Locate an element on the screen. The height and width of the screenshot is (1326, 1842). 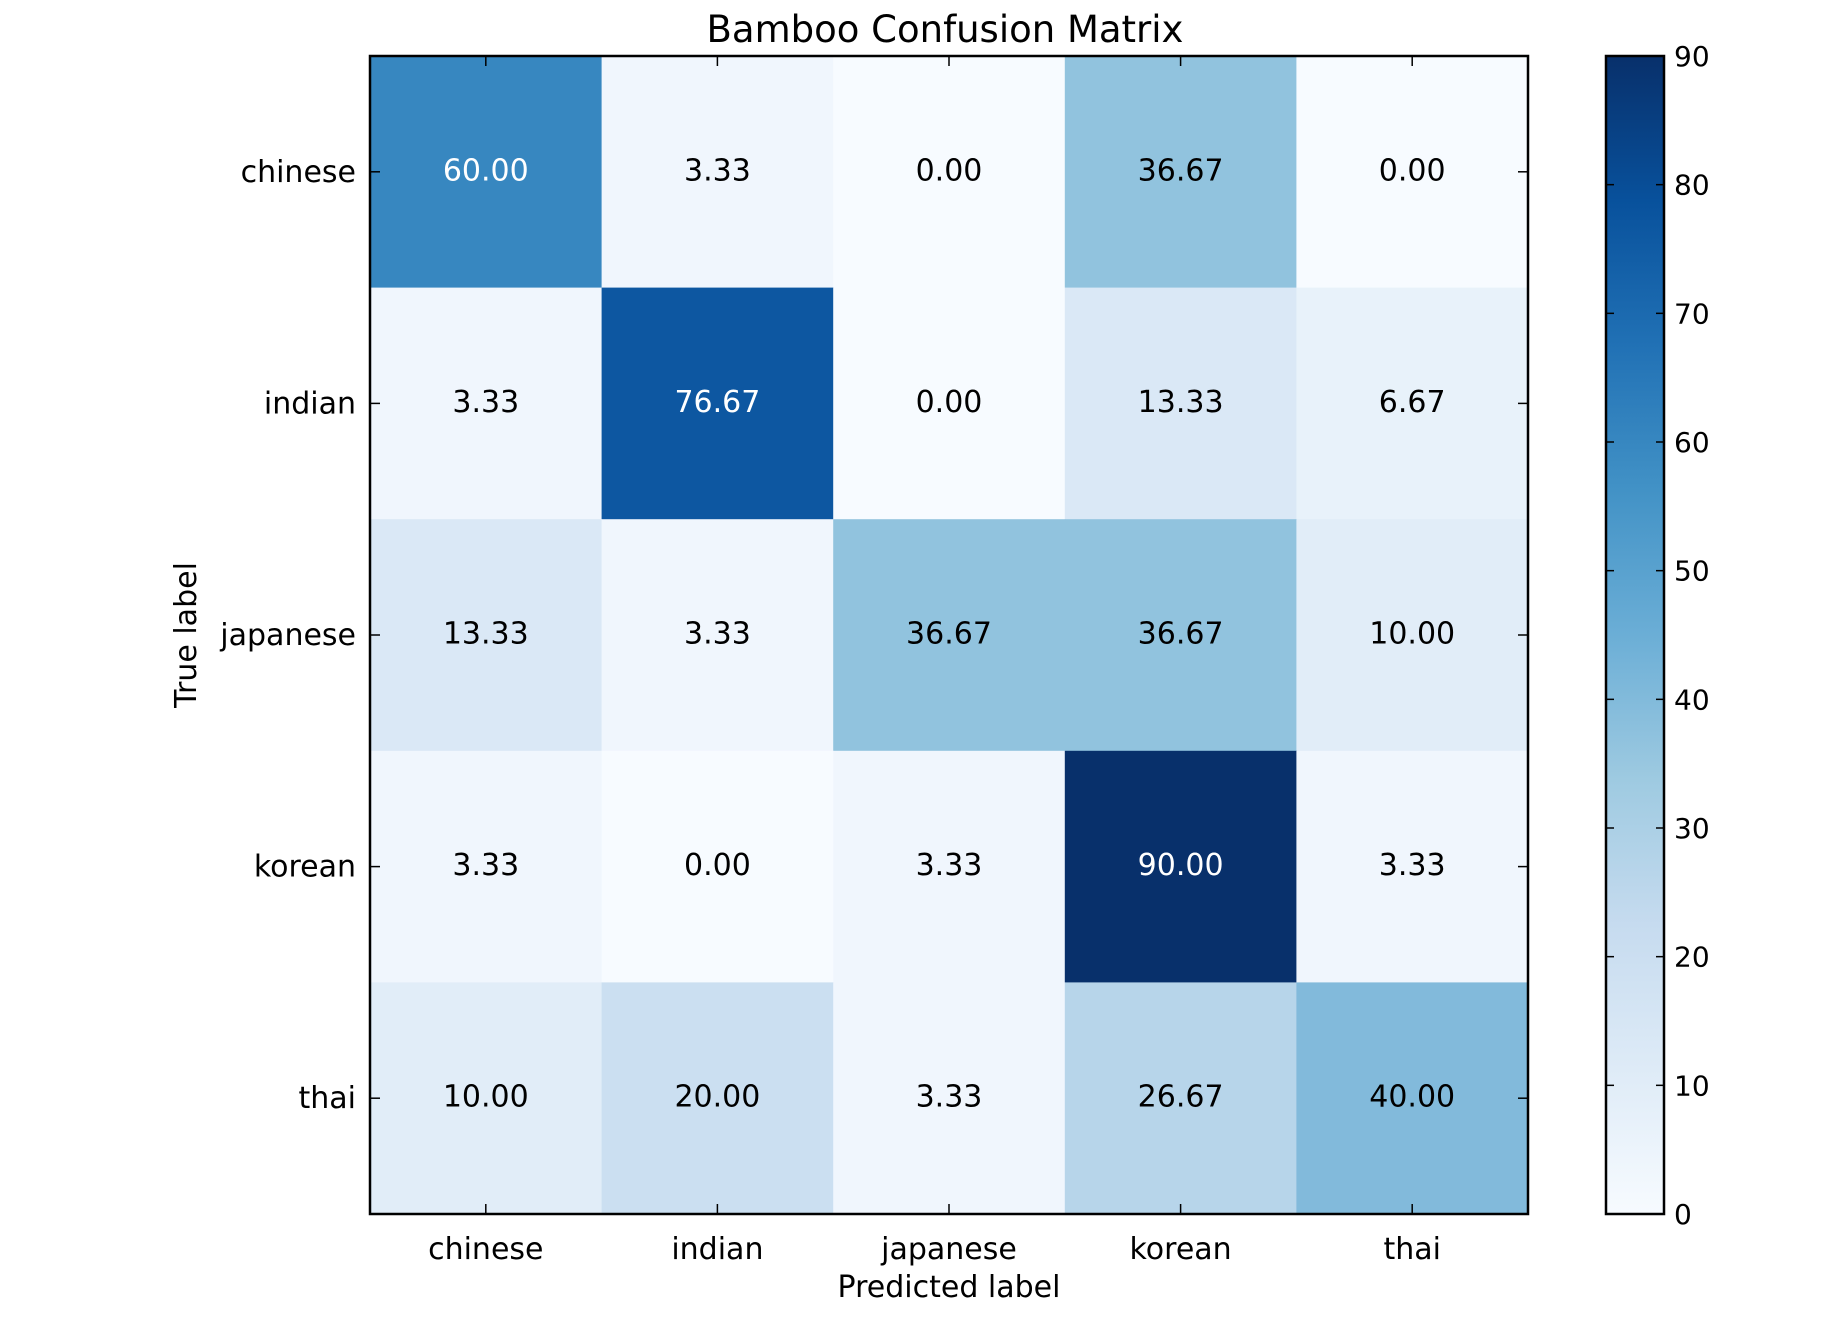
colorbar-tick-label: 40 is located at coordinates (1692, 699).